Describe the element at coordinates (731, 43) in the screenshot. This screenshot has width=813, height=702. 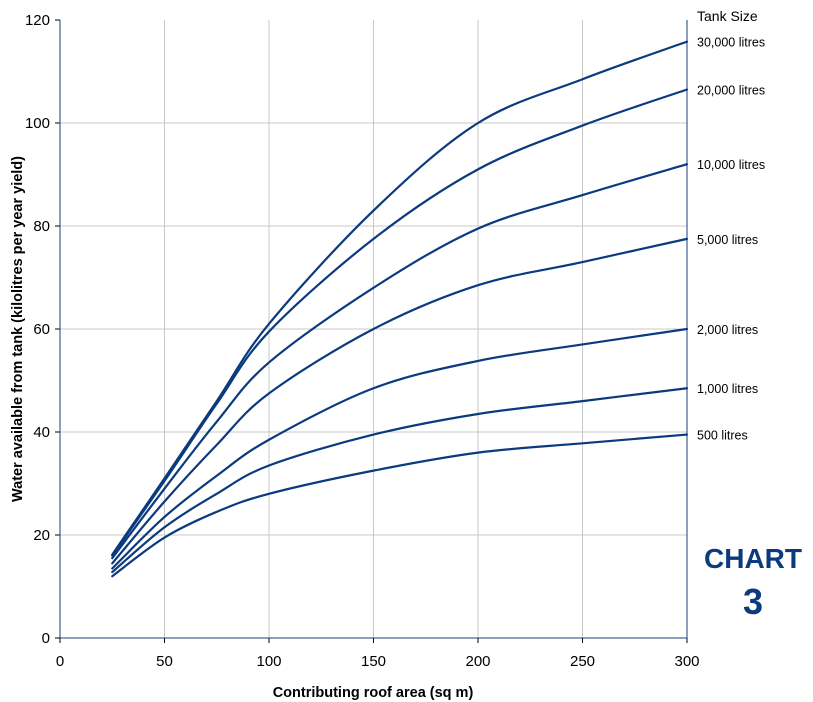
I see `series-label: 30,000 litres` at that location.